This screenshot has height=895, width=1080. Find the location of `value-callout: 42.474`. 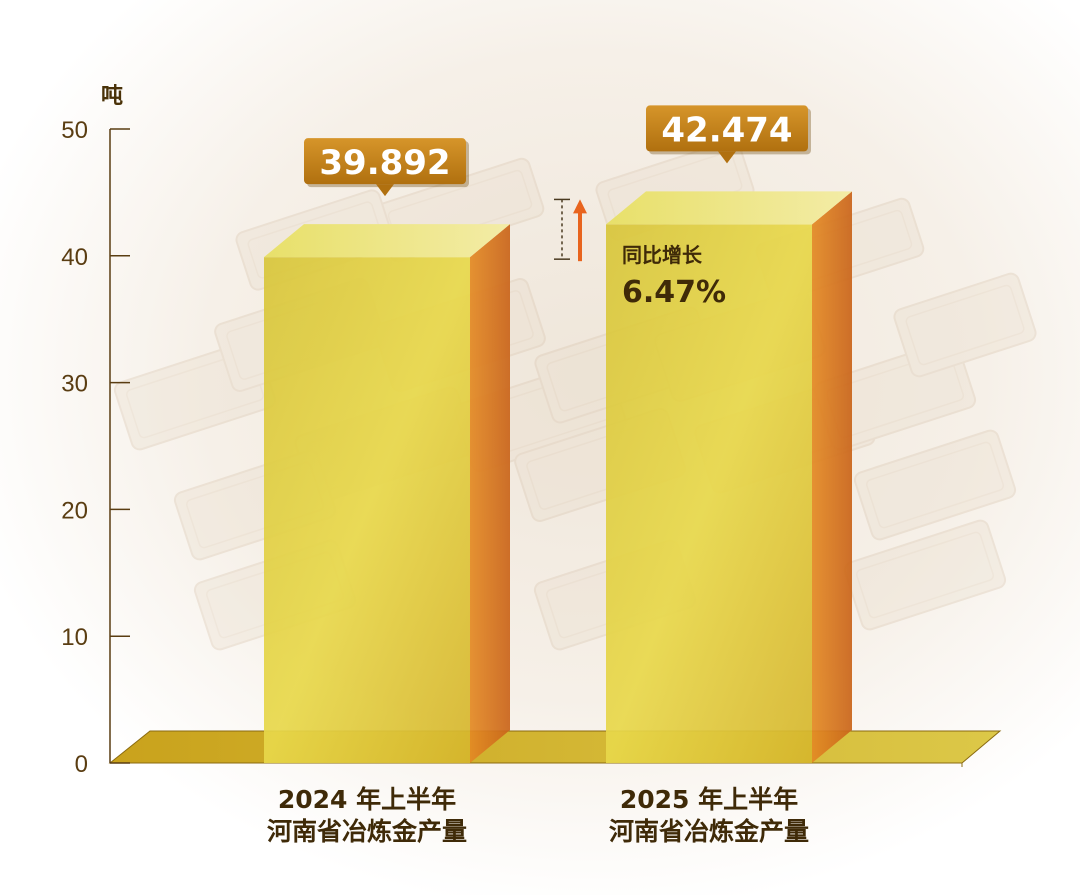

value-callout: 42.474 is located at coordinates (728, 134).